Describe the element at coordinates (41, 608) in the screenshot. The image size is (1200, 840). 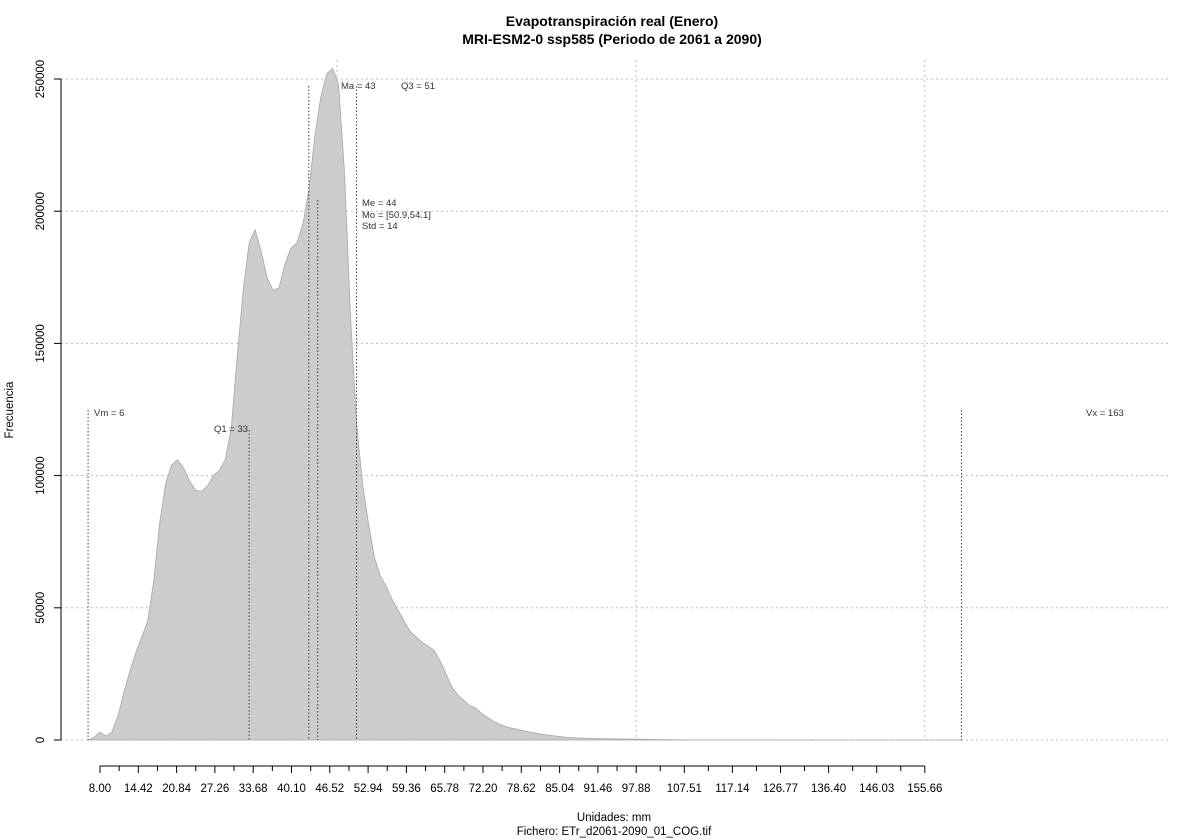
I see `y-tick-label-1: 50000` at that location.